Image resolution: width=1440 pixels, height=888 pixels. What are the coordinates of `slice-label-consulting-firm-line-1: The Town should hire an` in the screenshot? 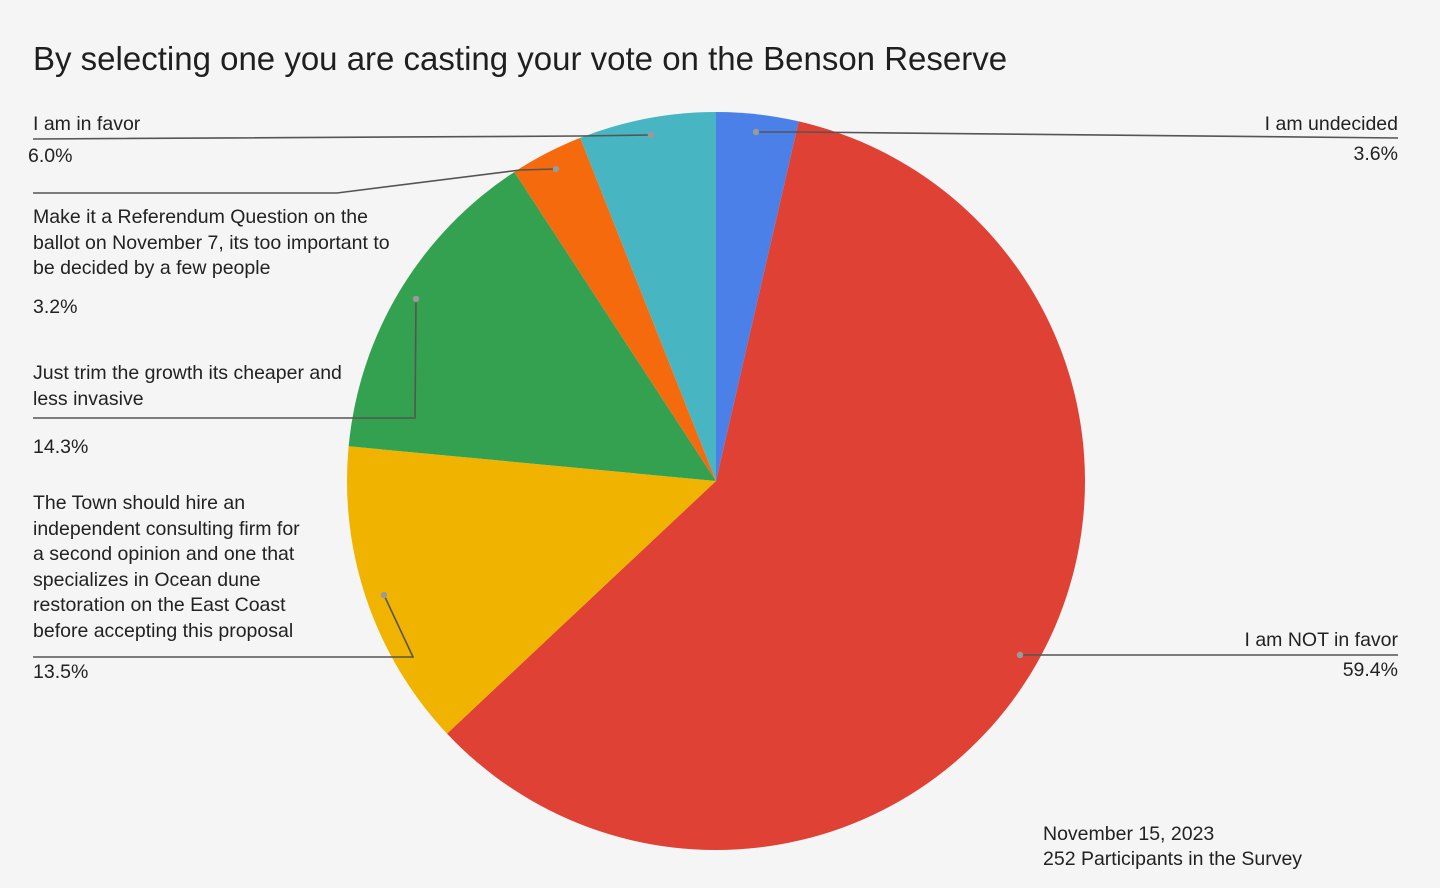 It's located at (139, 503).